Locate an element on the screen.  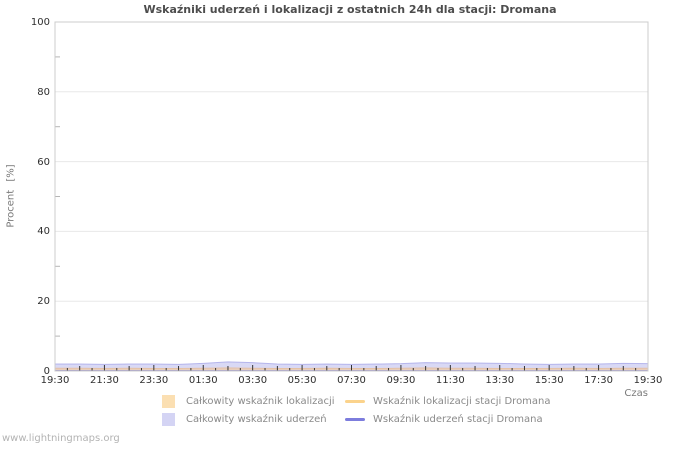
legend-item: Całkowity wskaźnik uderzeń is located at coordinates (253, 419).